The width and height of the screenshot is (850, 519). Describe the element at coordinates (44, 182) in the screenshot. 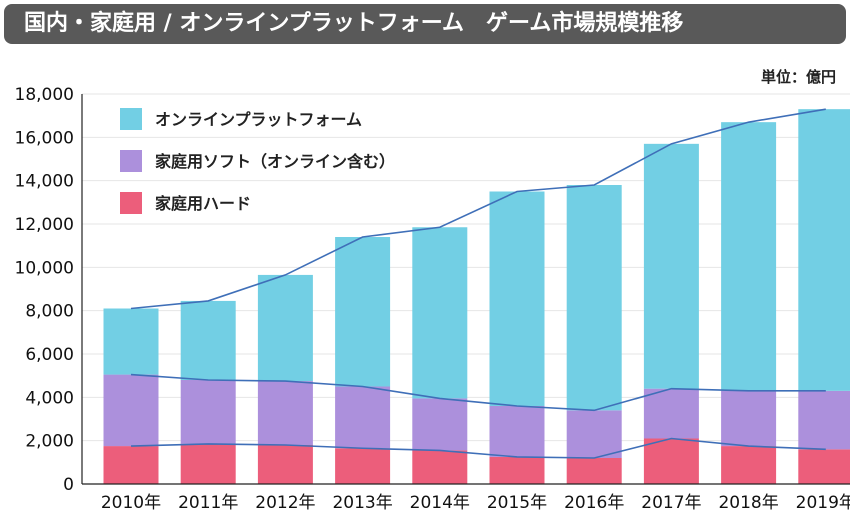

I see `y-tick-label: 14,000` at that location.